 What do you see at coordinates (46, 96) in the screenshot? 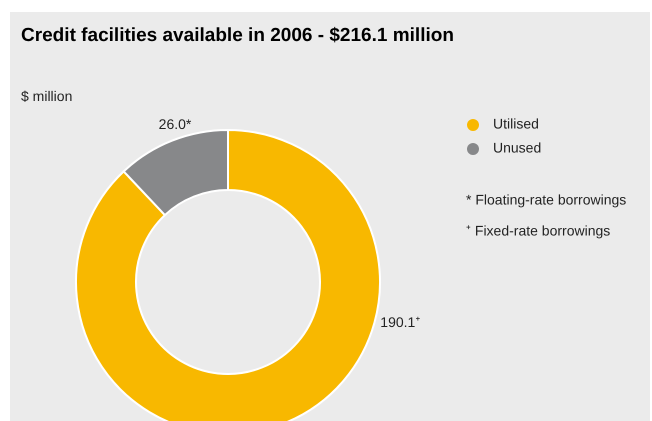
I see `text: $ million` at bounding box center [46, 96].